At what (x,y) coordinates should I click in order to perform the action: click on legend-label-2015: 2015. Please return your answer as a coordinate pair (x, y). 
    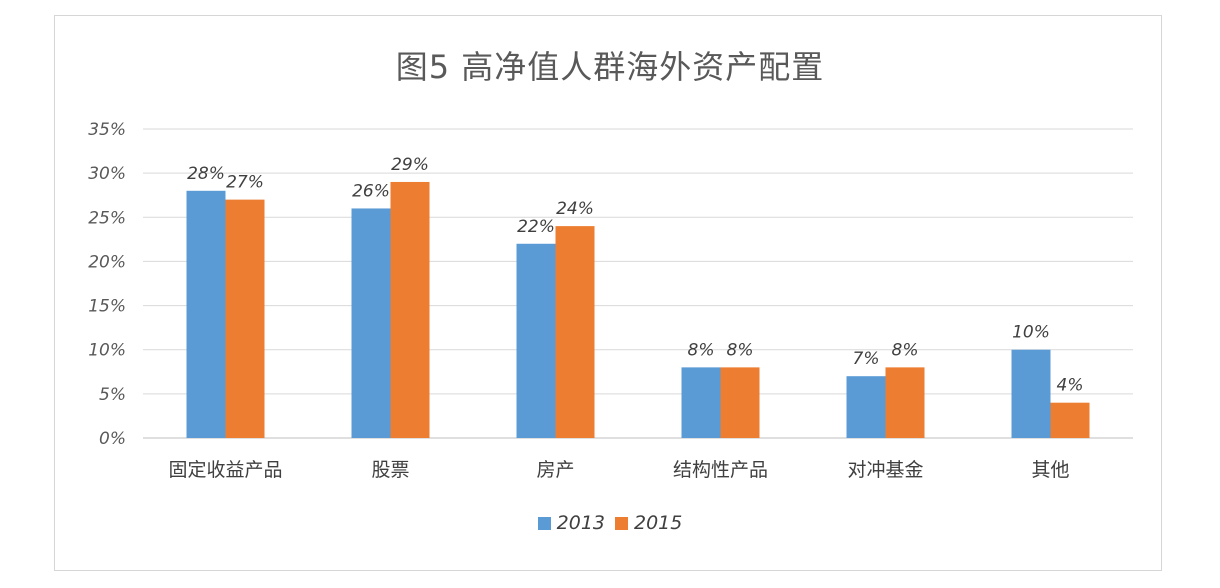
    Looking at the image, I should click on (658, 523).